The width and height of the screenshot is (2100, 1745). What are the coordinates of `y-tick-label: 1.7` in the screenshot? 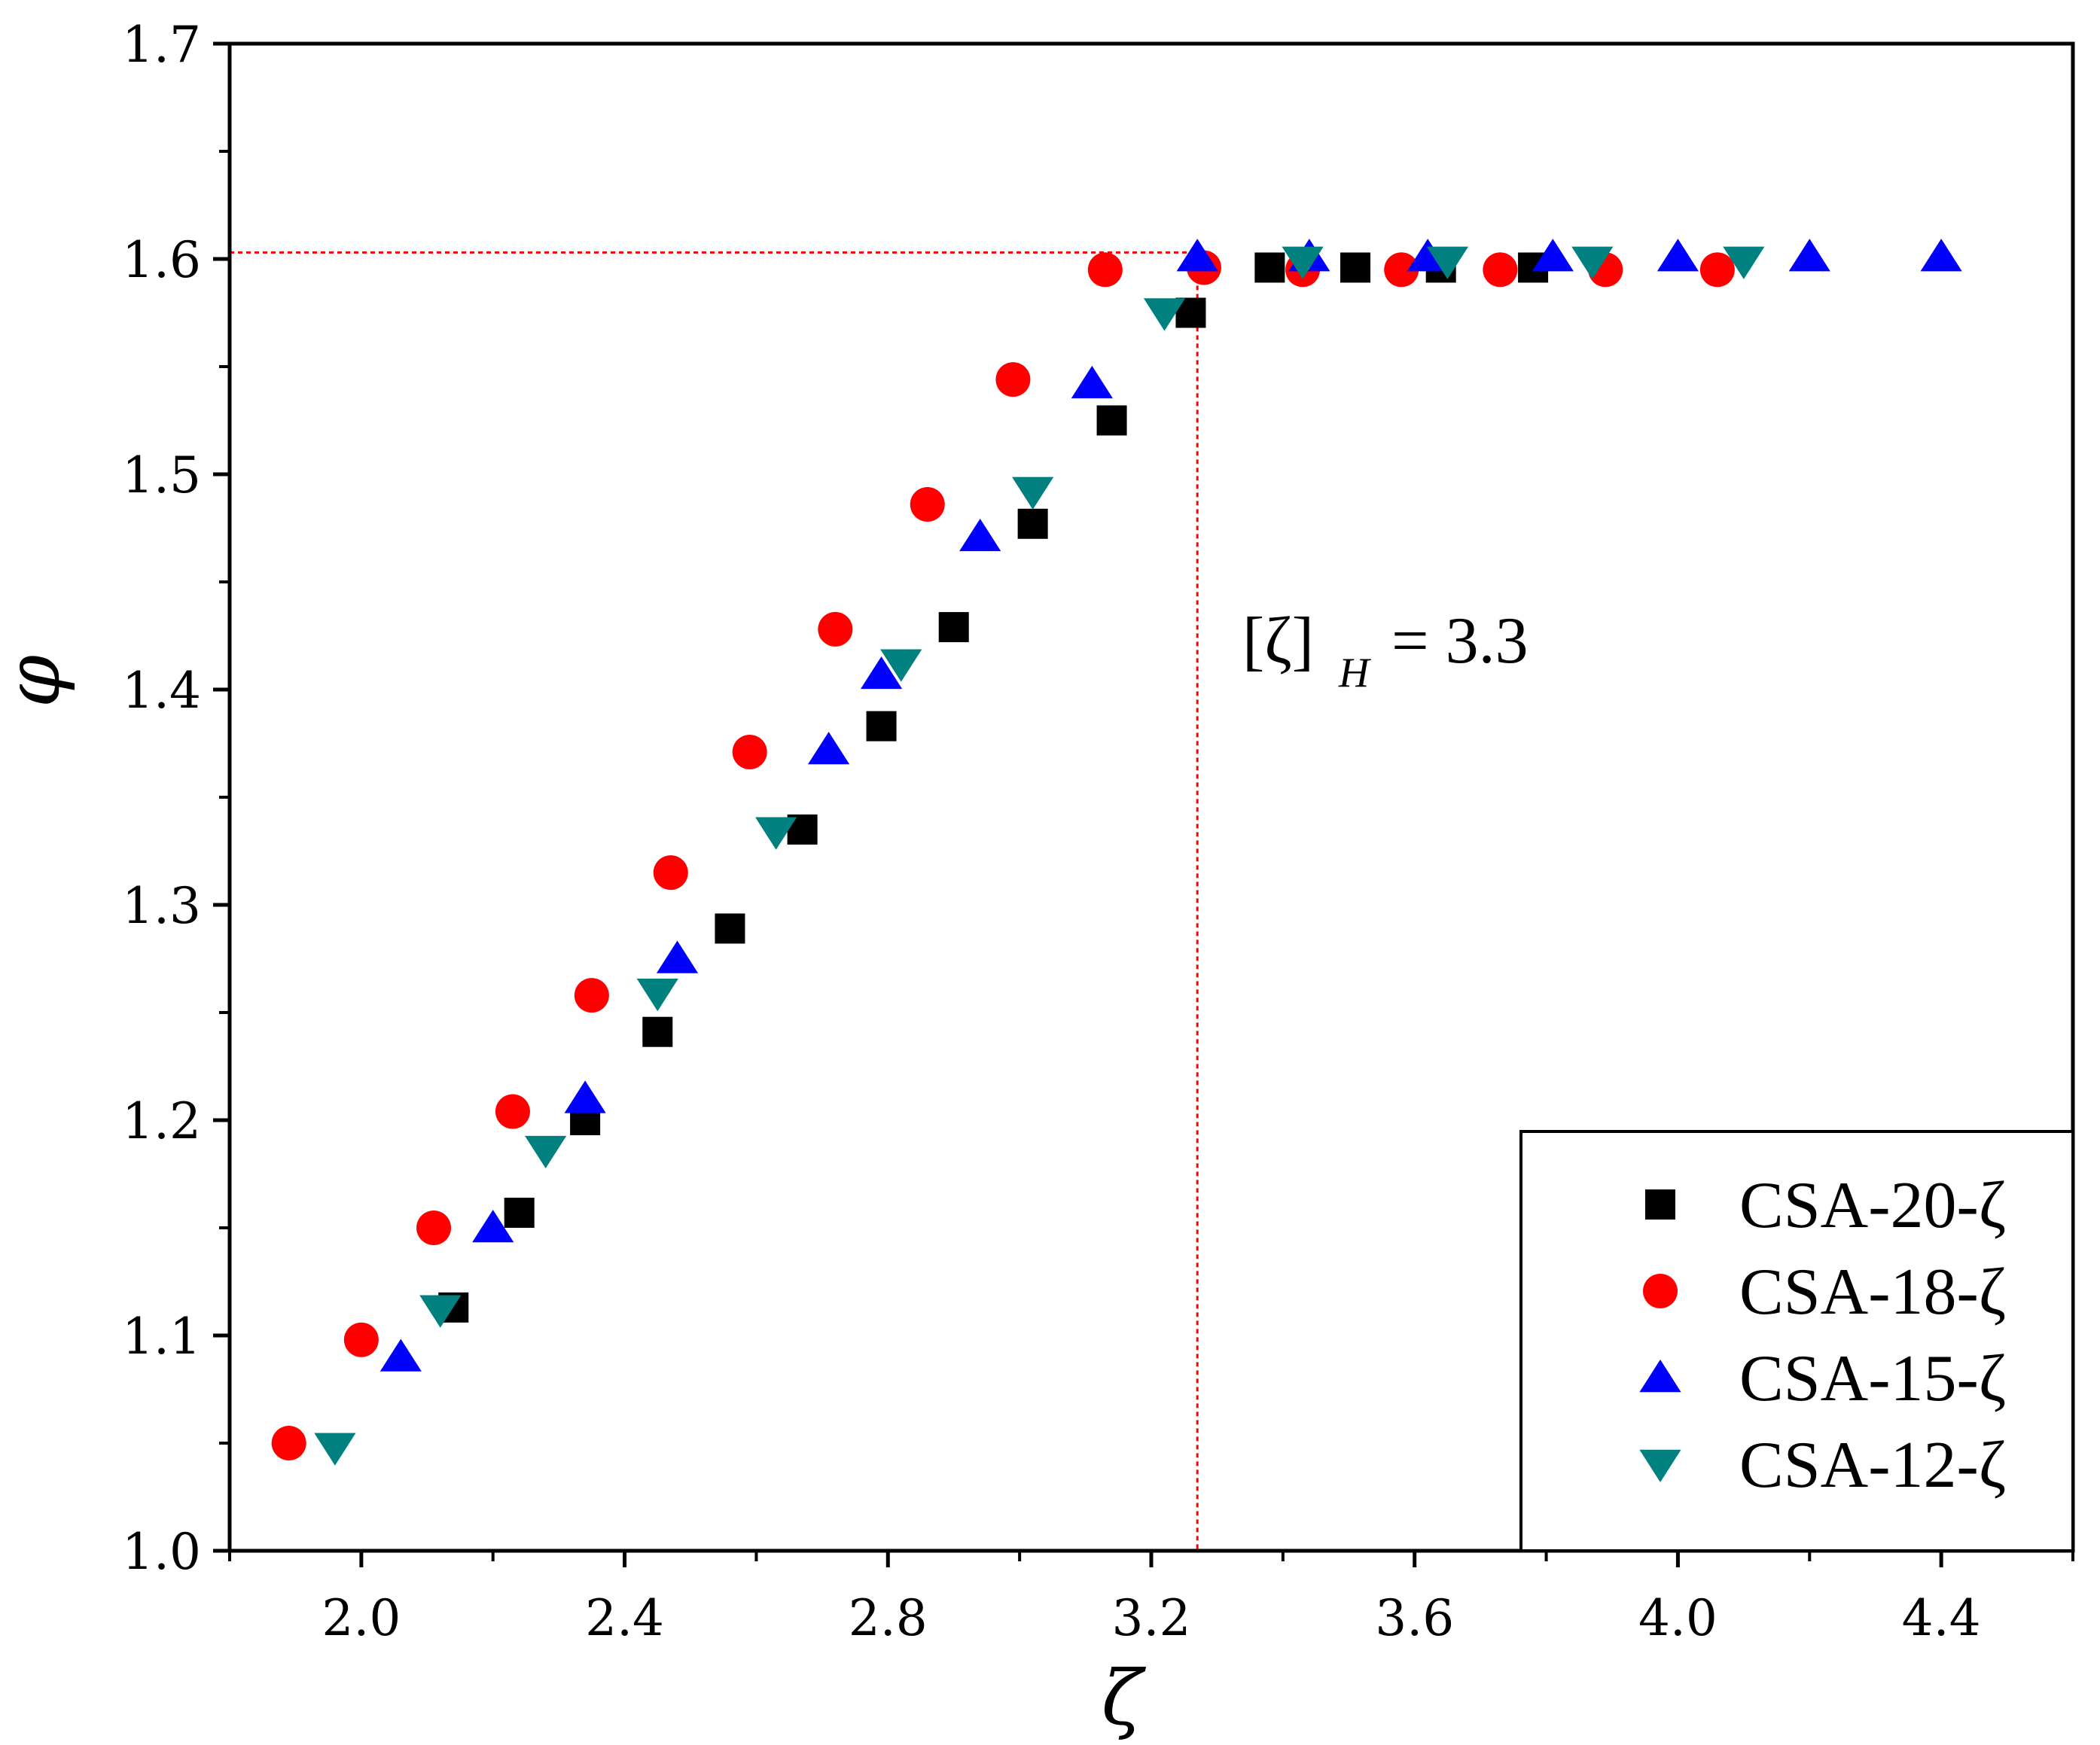 It's located at (161, 45).